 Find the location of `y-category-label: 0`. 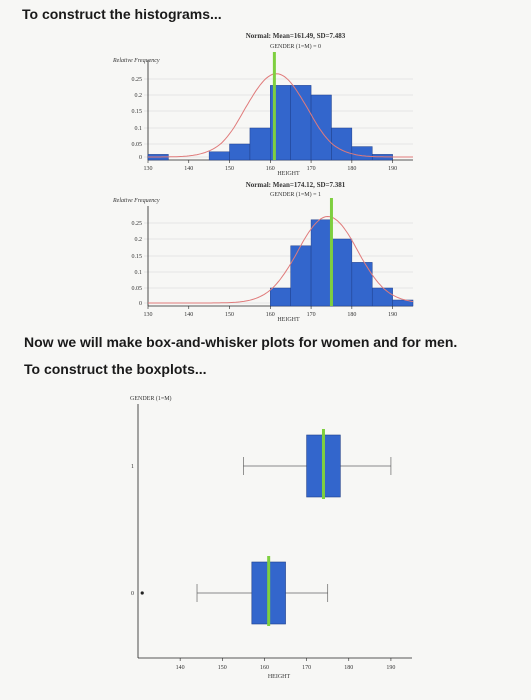

y-category-label: 0 is located at coordinates (132, 594).